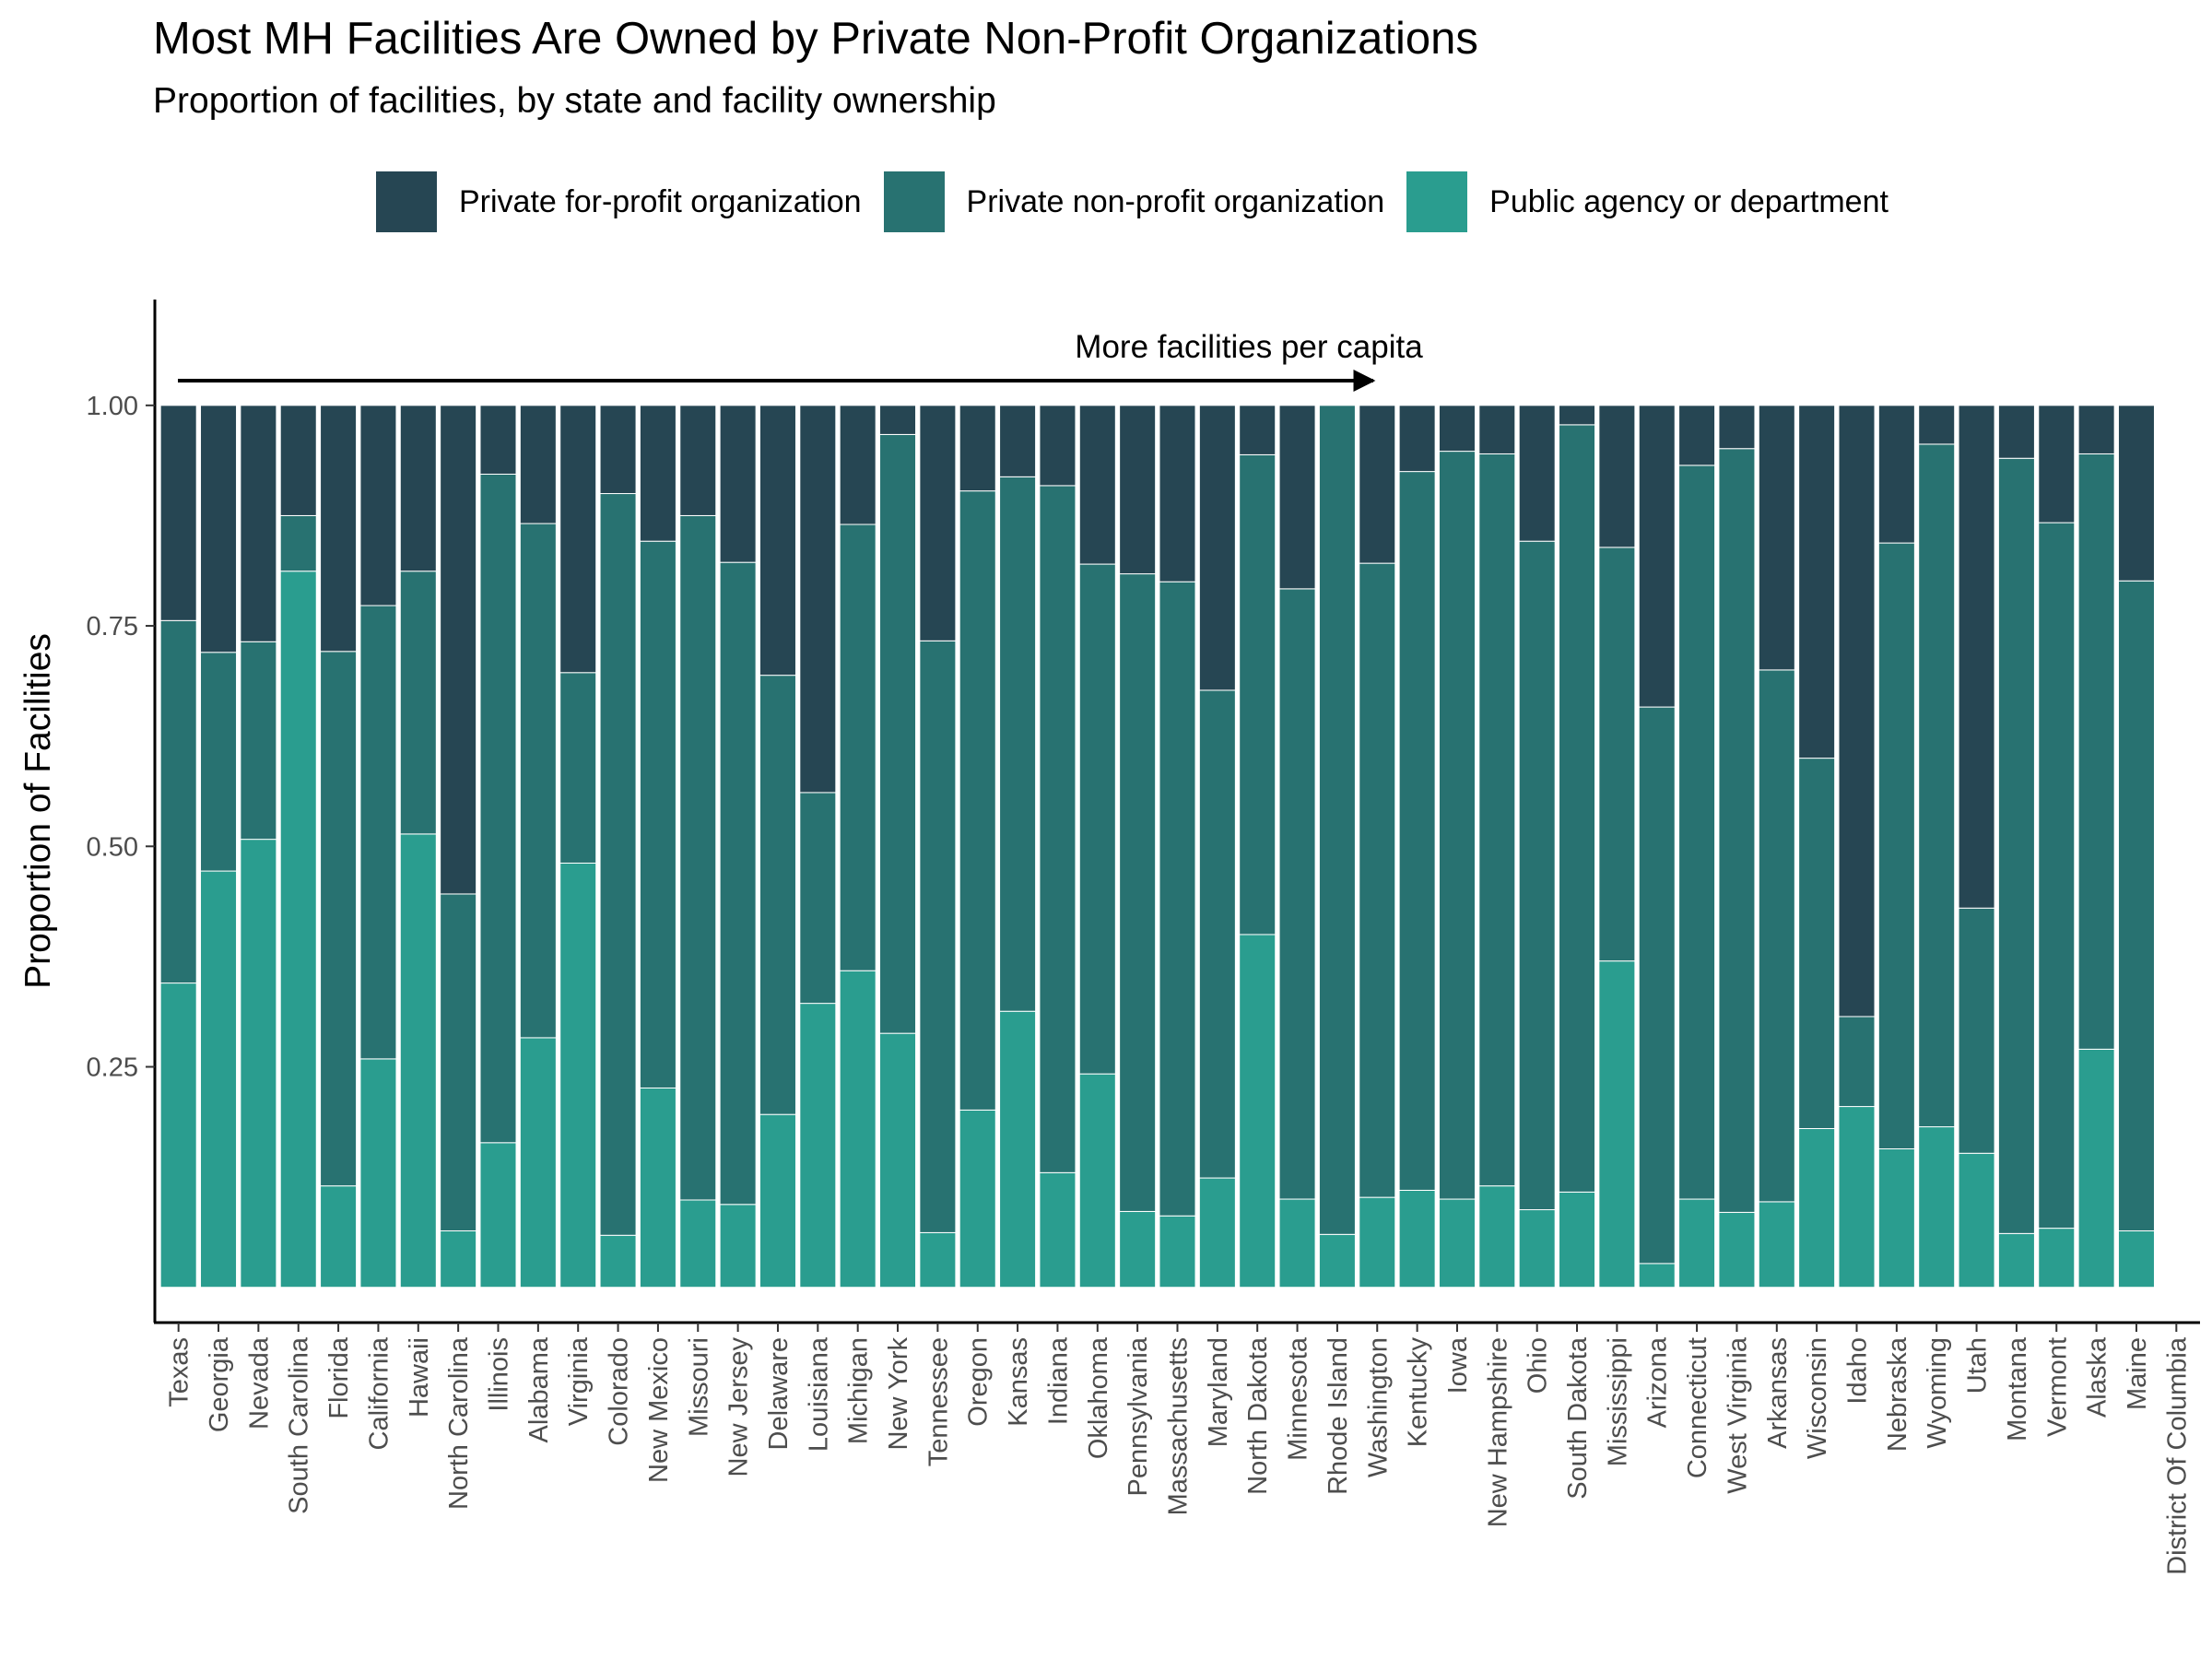 The image size is (2212, 1659). What do you see at coordinates (1058, 1229) in the screenshot?
I see `bar-segment-indiana-public-agency-or-department` at bounding box center [1058, 1229].